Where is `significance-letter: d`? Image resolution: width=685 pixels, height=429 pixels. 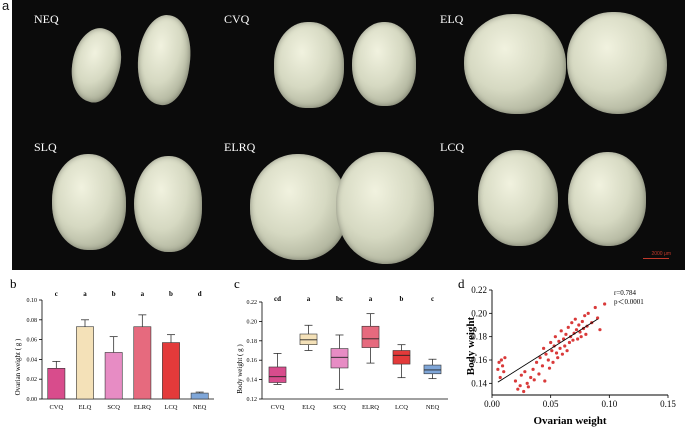 significance-letter: d is located at coordinates (200, 294).